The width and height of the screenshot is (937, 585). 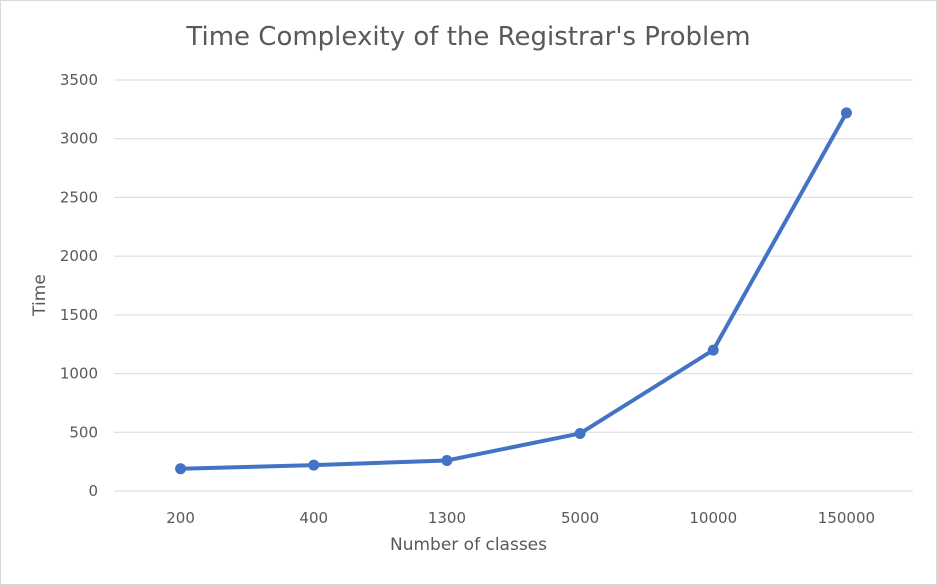 I want to click on x-tick-label: 10000, so click(x=713, y=518).